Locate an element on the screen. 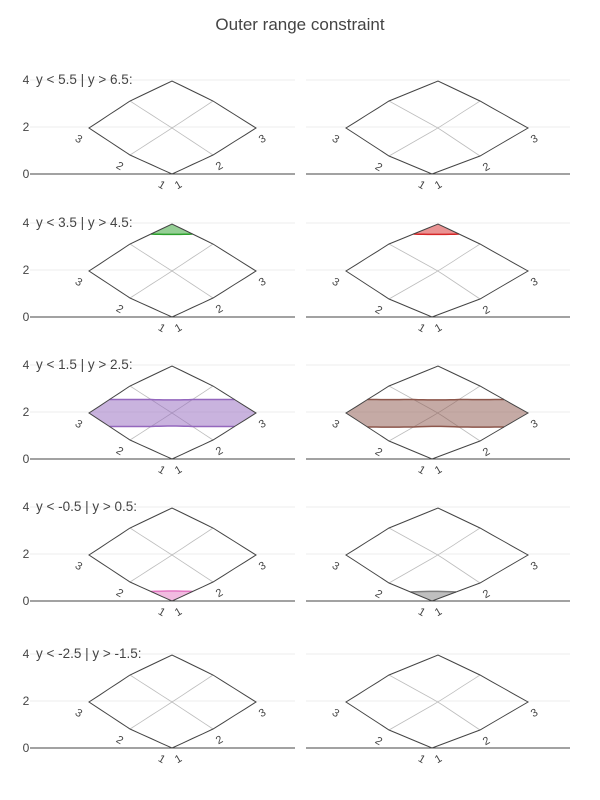 The width and height of the screenshot is (600, 800). panel-label: y < 3.5 | y > 4.5: is located at coordinates (84, 222).